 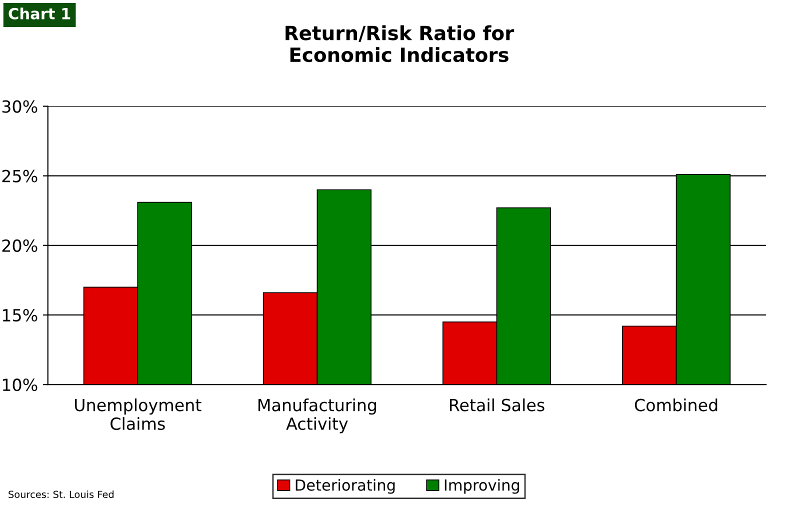 What do you see at coordinates (61, 494) in the screenshot?
I see `source-note: Sources: St. Louis Fed` at bounding box center [61, 494].